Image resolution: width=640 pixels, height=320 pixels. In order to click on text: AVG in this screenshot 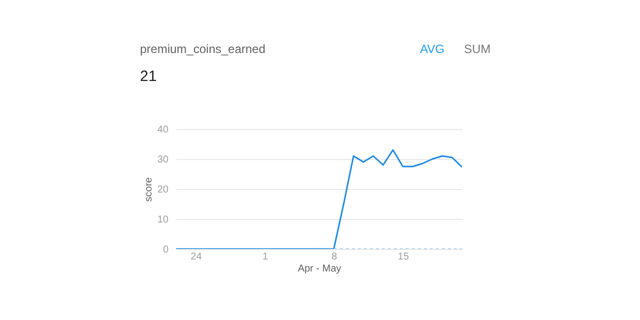, I will do `click(432, 49)`.